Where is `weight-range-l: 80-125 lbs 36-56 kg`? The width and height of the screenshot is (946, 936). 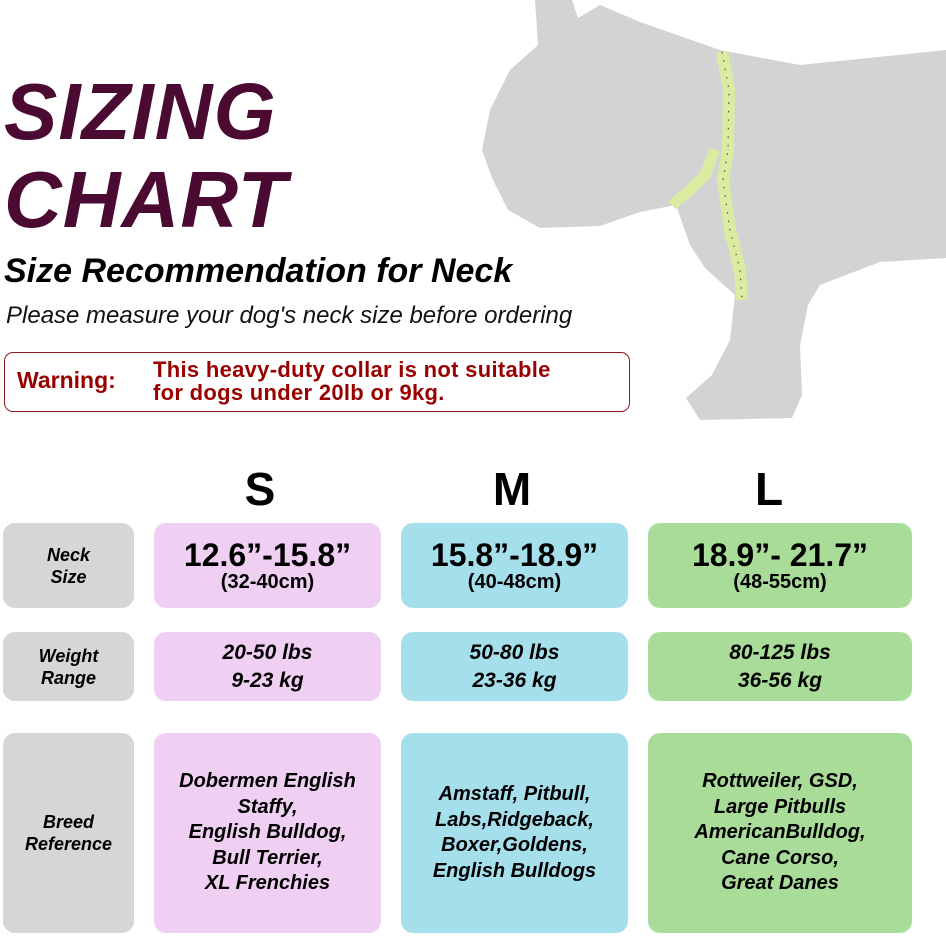
weight-range-l: 80-125 lbs 36-56 kg is located at coordinates (780, 666).